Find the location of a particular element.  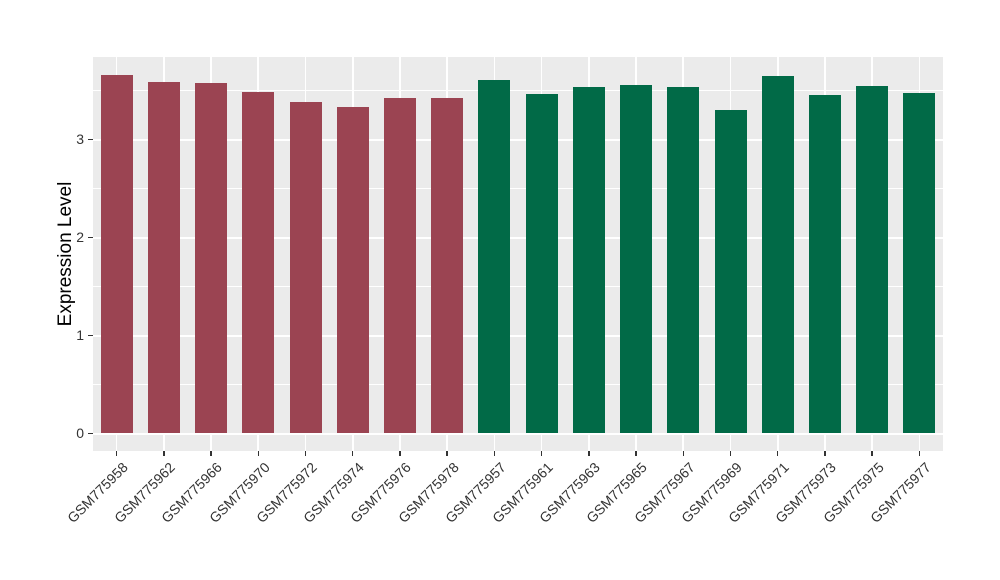

bar-GSM775958 is located at coordinates (116, 254).